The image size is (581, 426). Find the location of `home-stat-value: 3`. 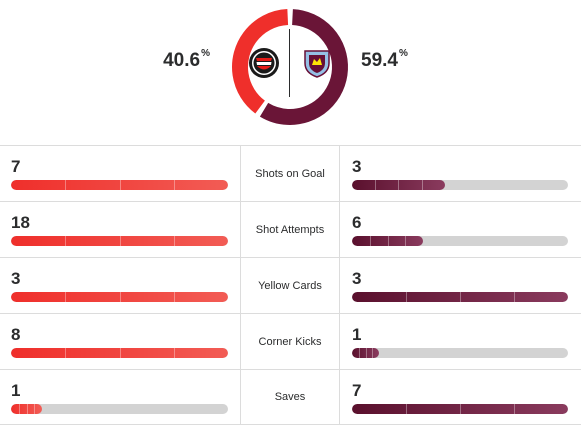

home-stat-value: 3 is located at coordinates (16, 278).